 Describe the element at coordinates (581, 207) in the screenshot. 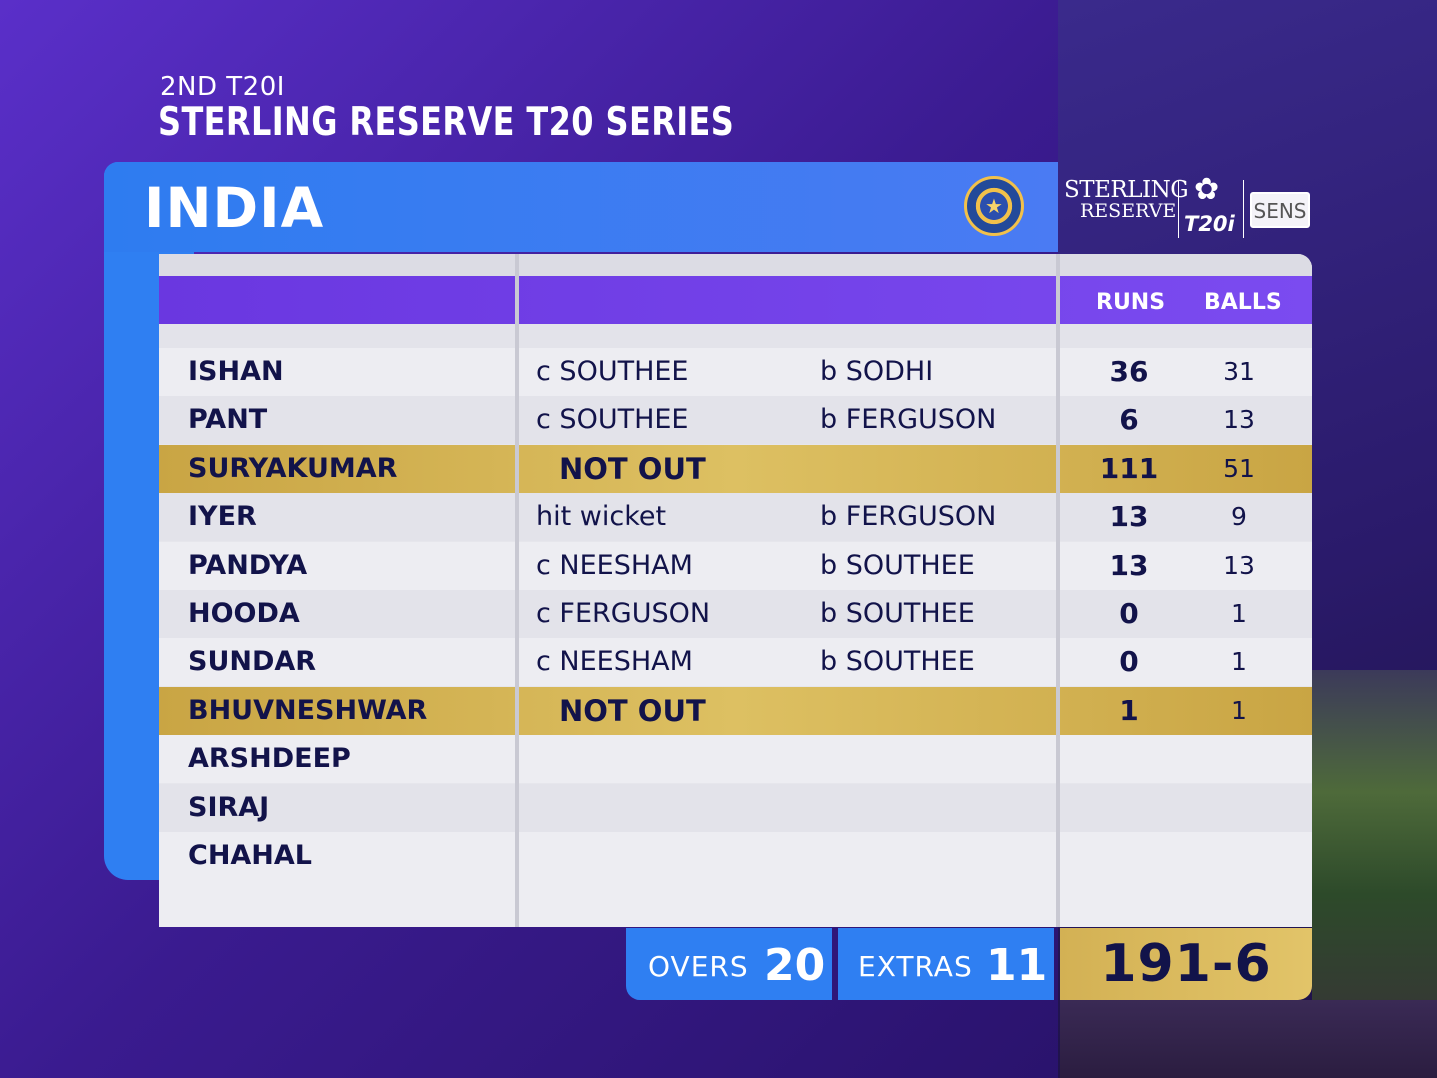

I see `team-header: INDIA ★` at that location.